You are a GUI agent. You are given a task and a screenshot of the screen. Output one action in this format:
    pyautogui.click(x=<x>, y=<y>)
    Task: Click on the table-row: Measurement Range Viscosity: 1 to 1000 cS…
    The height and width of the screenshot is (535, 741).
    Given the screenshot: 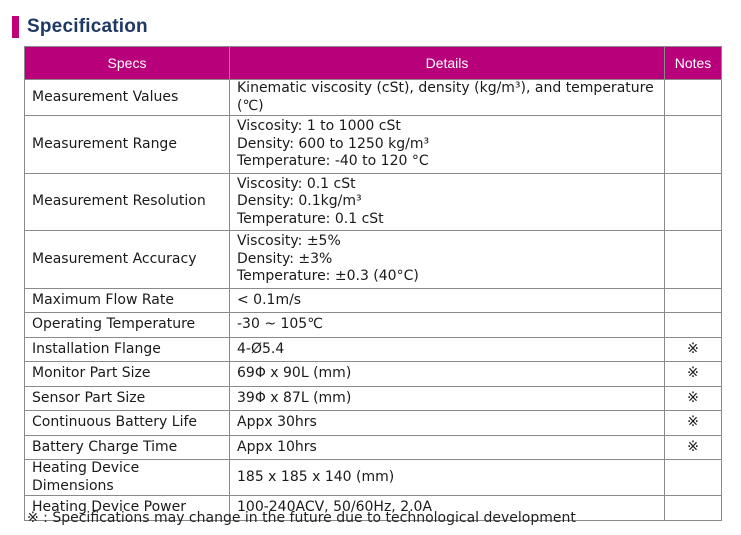 What is the action you would take?
    pyautogui.click(x=373, y=144)
    